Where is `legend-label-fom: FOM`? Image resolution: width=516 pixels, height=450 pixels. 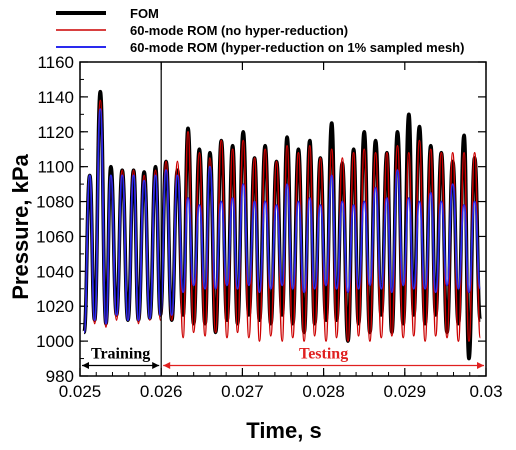
legend-label-fom: FOM is located at coordinates (144, 13).